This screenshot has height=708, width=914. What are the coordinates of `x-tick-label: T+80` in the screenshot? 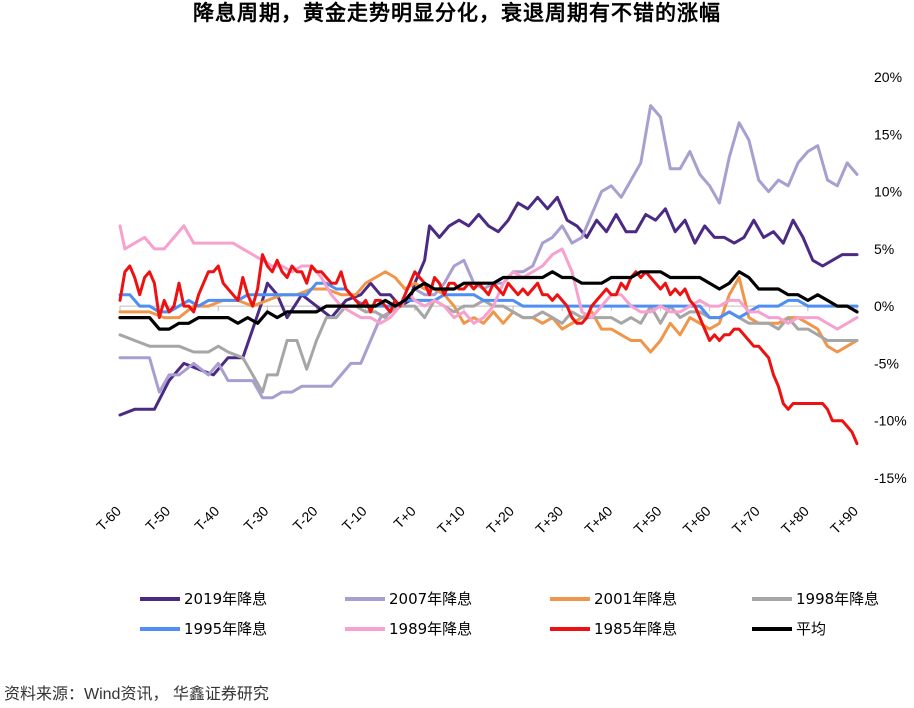 It's located at (795, 520).